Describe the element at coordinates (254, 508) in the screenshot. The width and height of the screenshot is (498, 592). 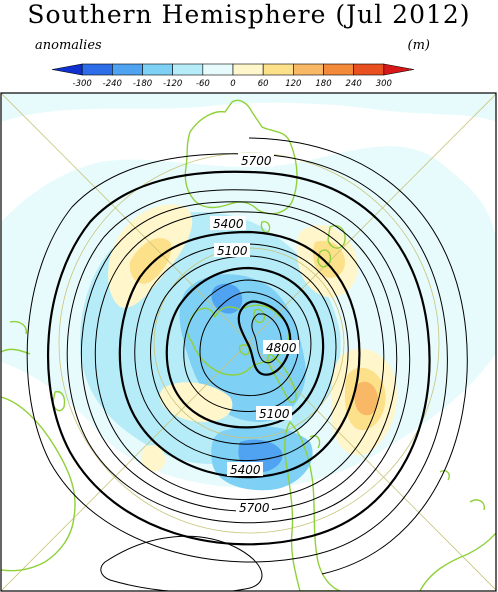
I see `contour-label-5700-bottom: 5700` at that location.